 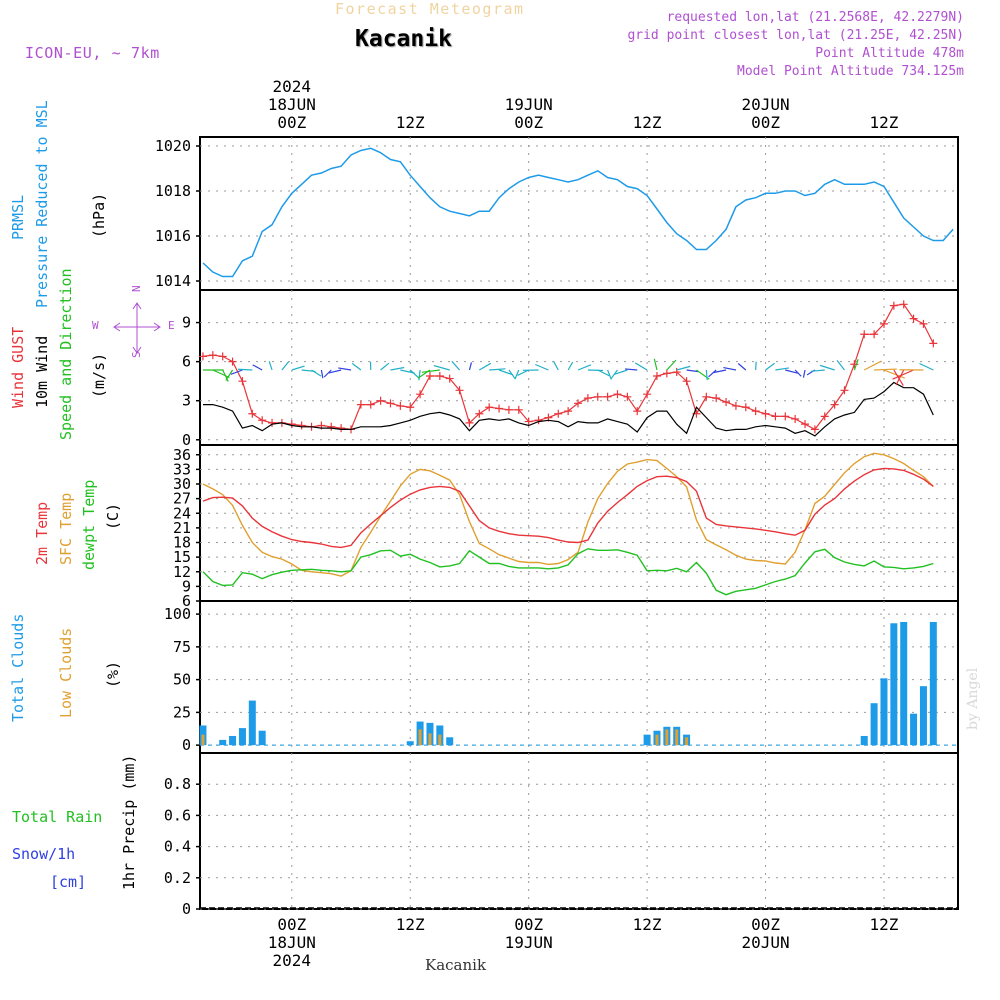 I want to click on precip-ytick-label: 0.8, so click(x=177, y=784).